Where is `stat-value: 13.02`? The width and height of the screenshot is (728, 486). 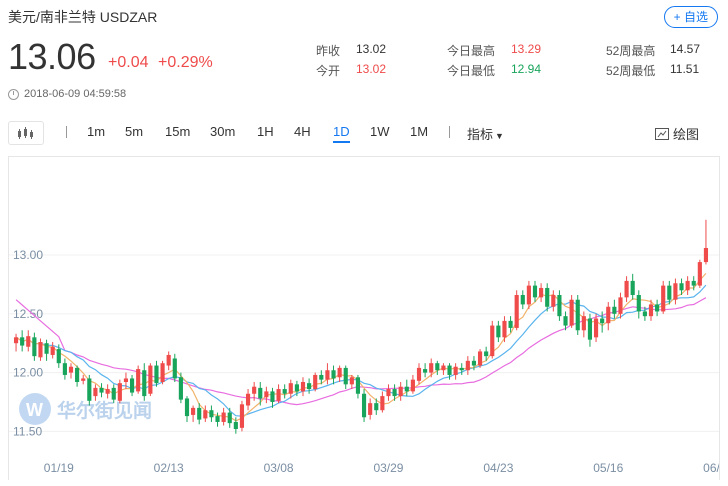
stat-value: 13.02 is located at coordinates (371, 69).